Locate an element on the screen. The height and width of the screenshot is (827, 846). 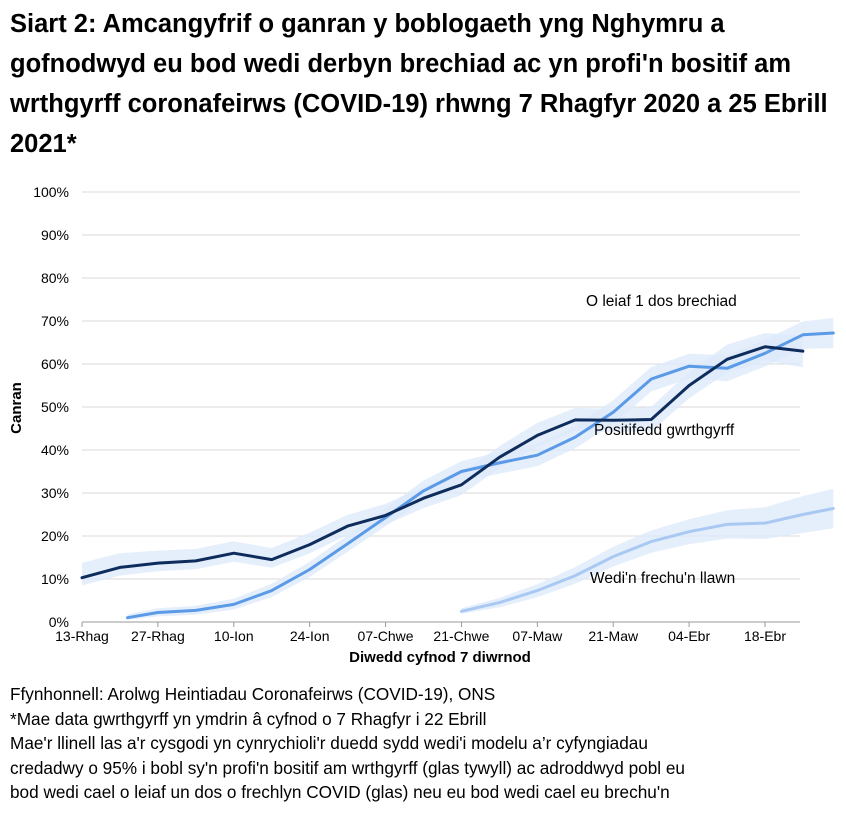
y-tick-label: 20% is located at coordinates (55, 536).